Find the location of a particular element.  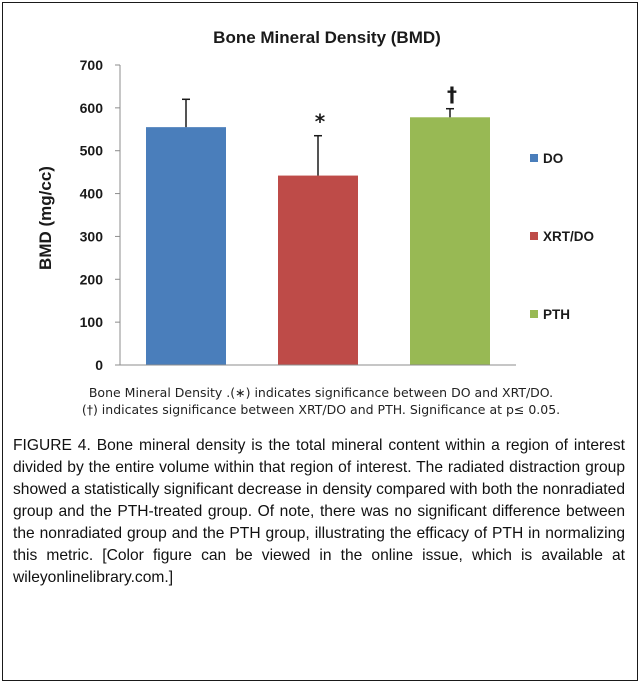

bar-do is located at coordinates (186, 246).